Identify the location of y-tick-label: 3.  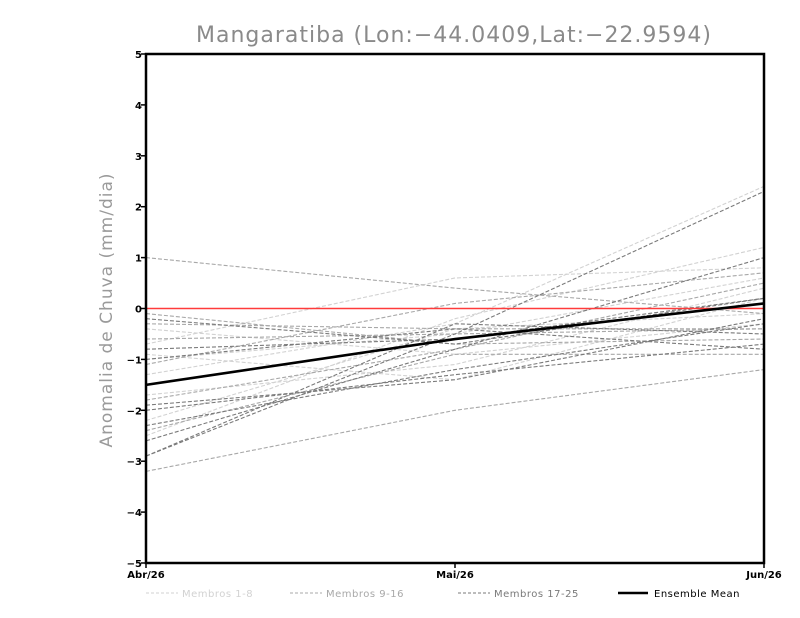
(138, 157).